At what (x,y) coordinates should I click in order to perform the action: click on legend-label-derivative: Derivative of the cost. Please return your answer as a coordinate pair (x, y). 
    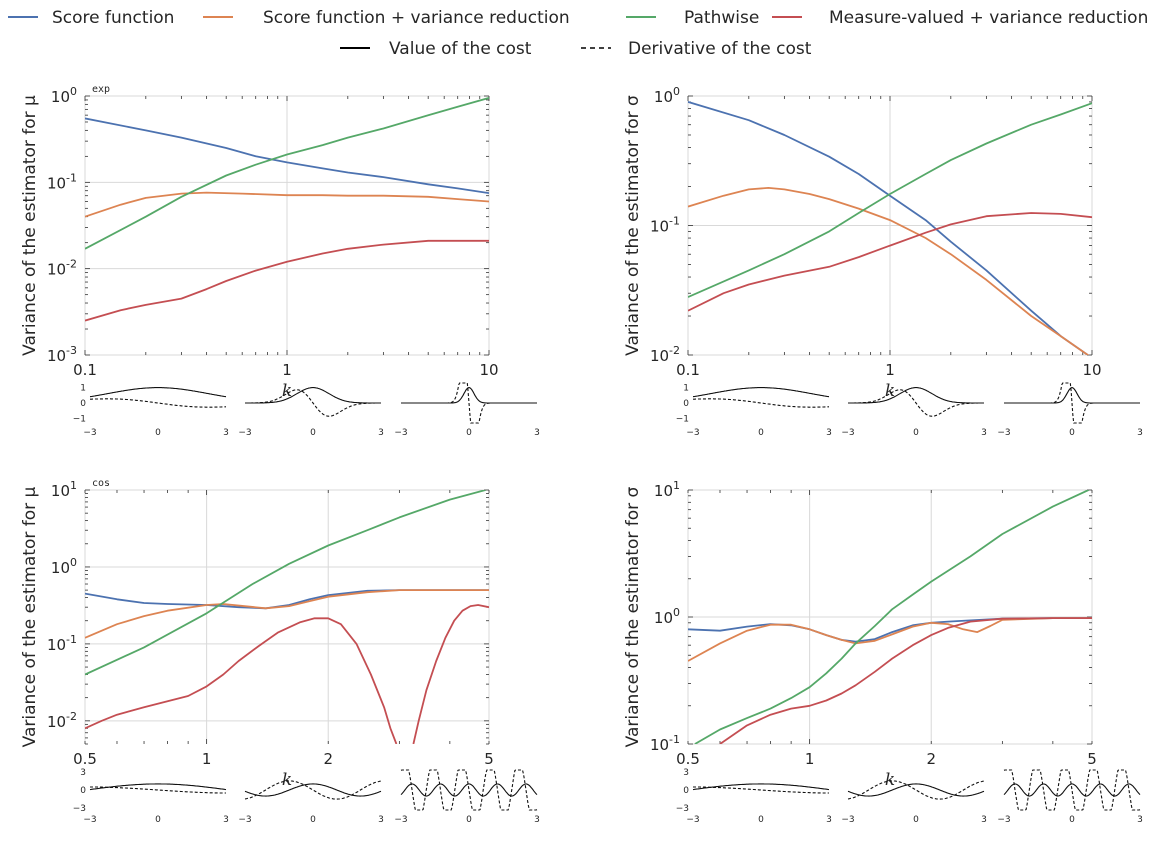
    Looking at the image, I should click on (720, 49).